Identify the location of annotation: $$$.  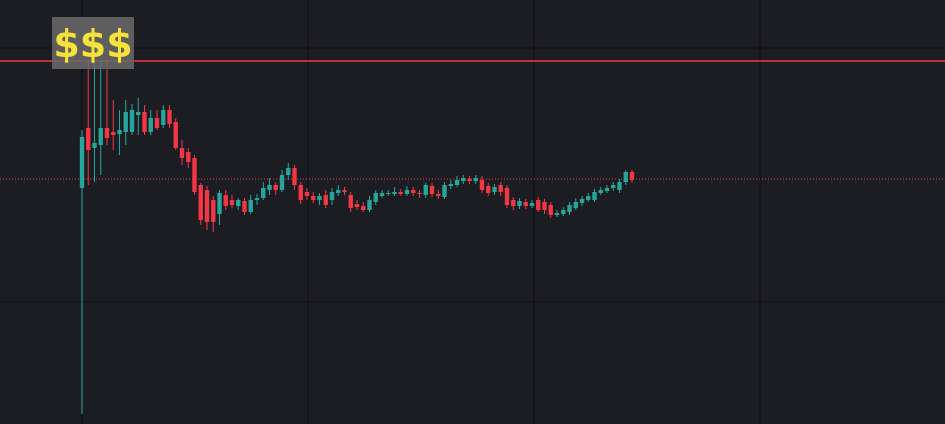
(92, 44).